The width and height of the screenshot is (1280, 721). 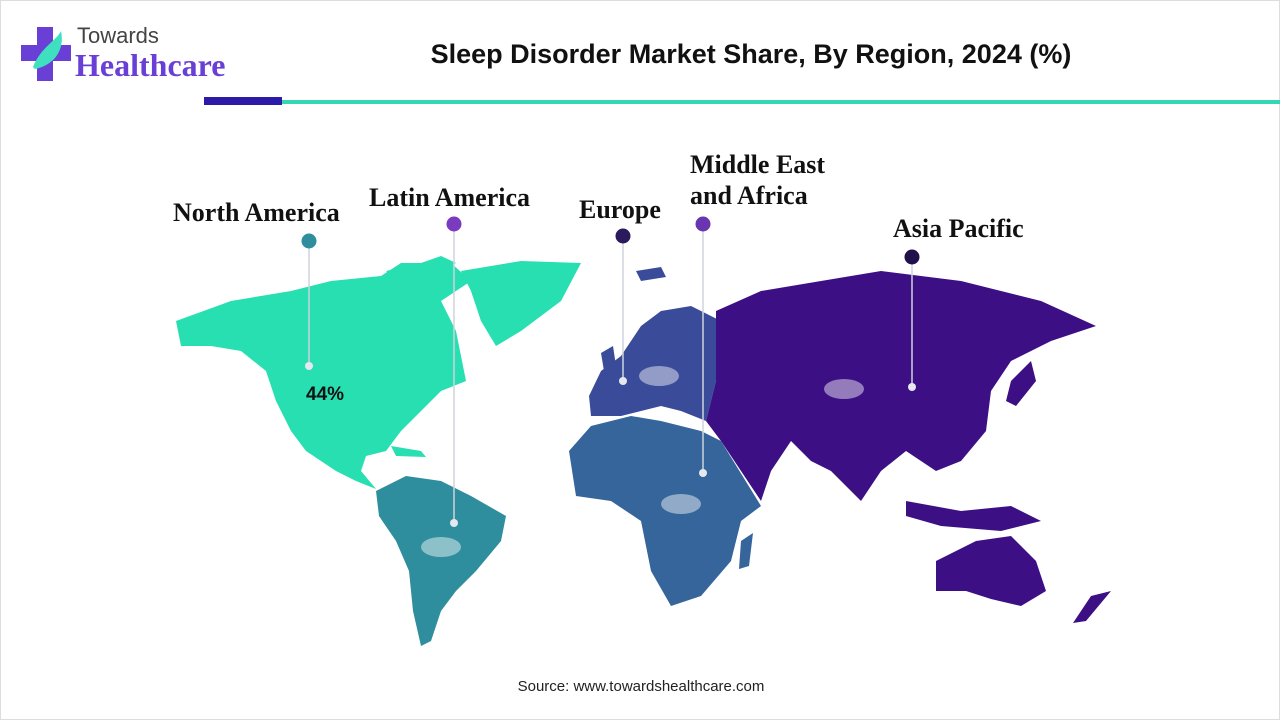 I want to click on region-uk, so click(x=608, y=358).